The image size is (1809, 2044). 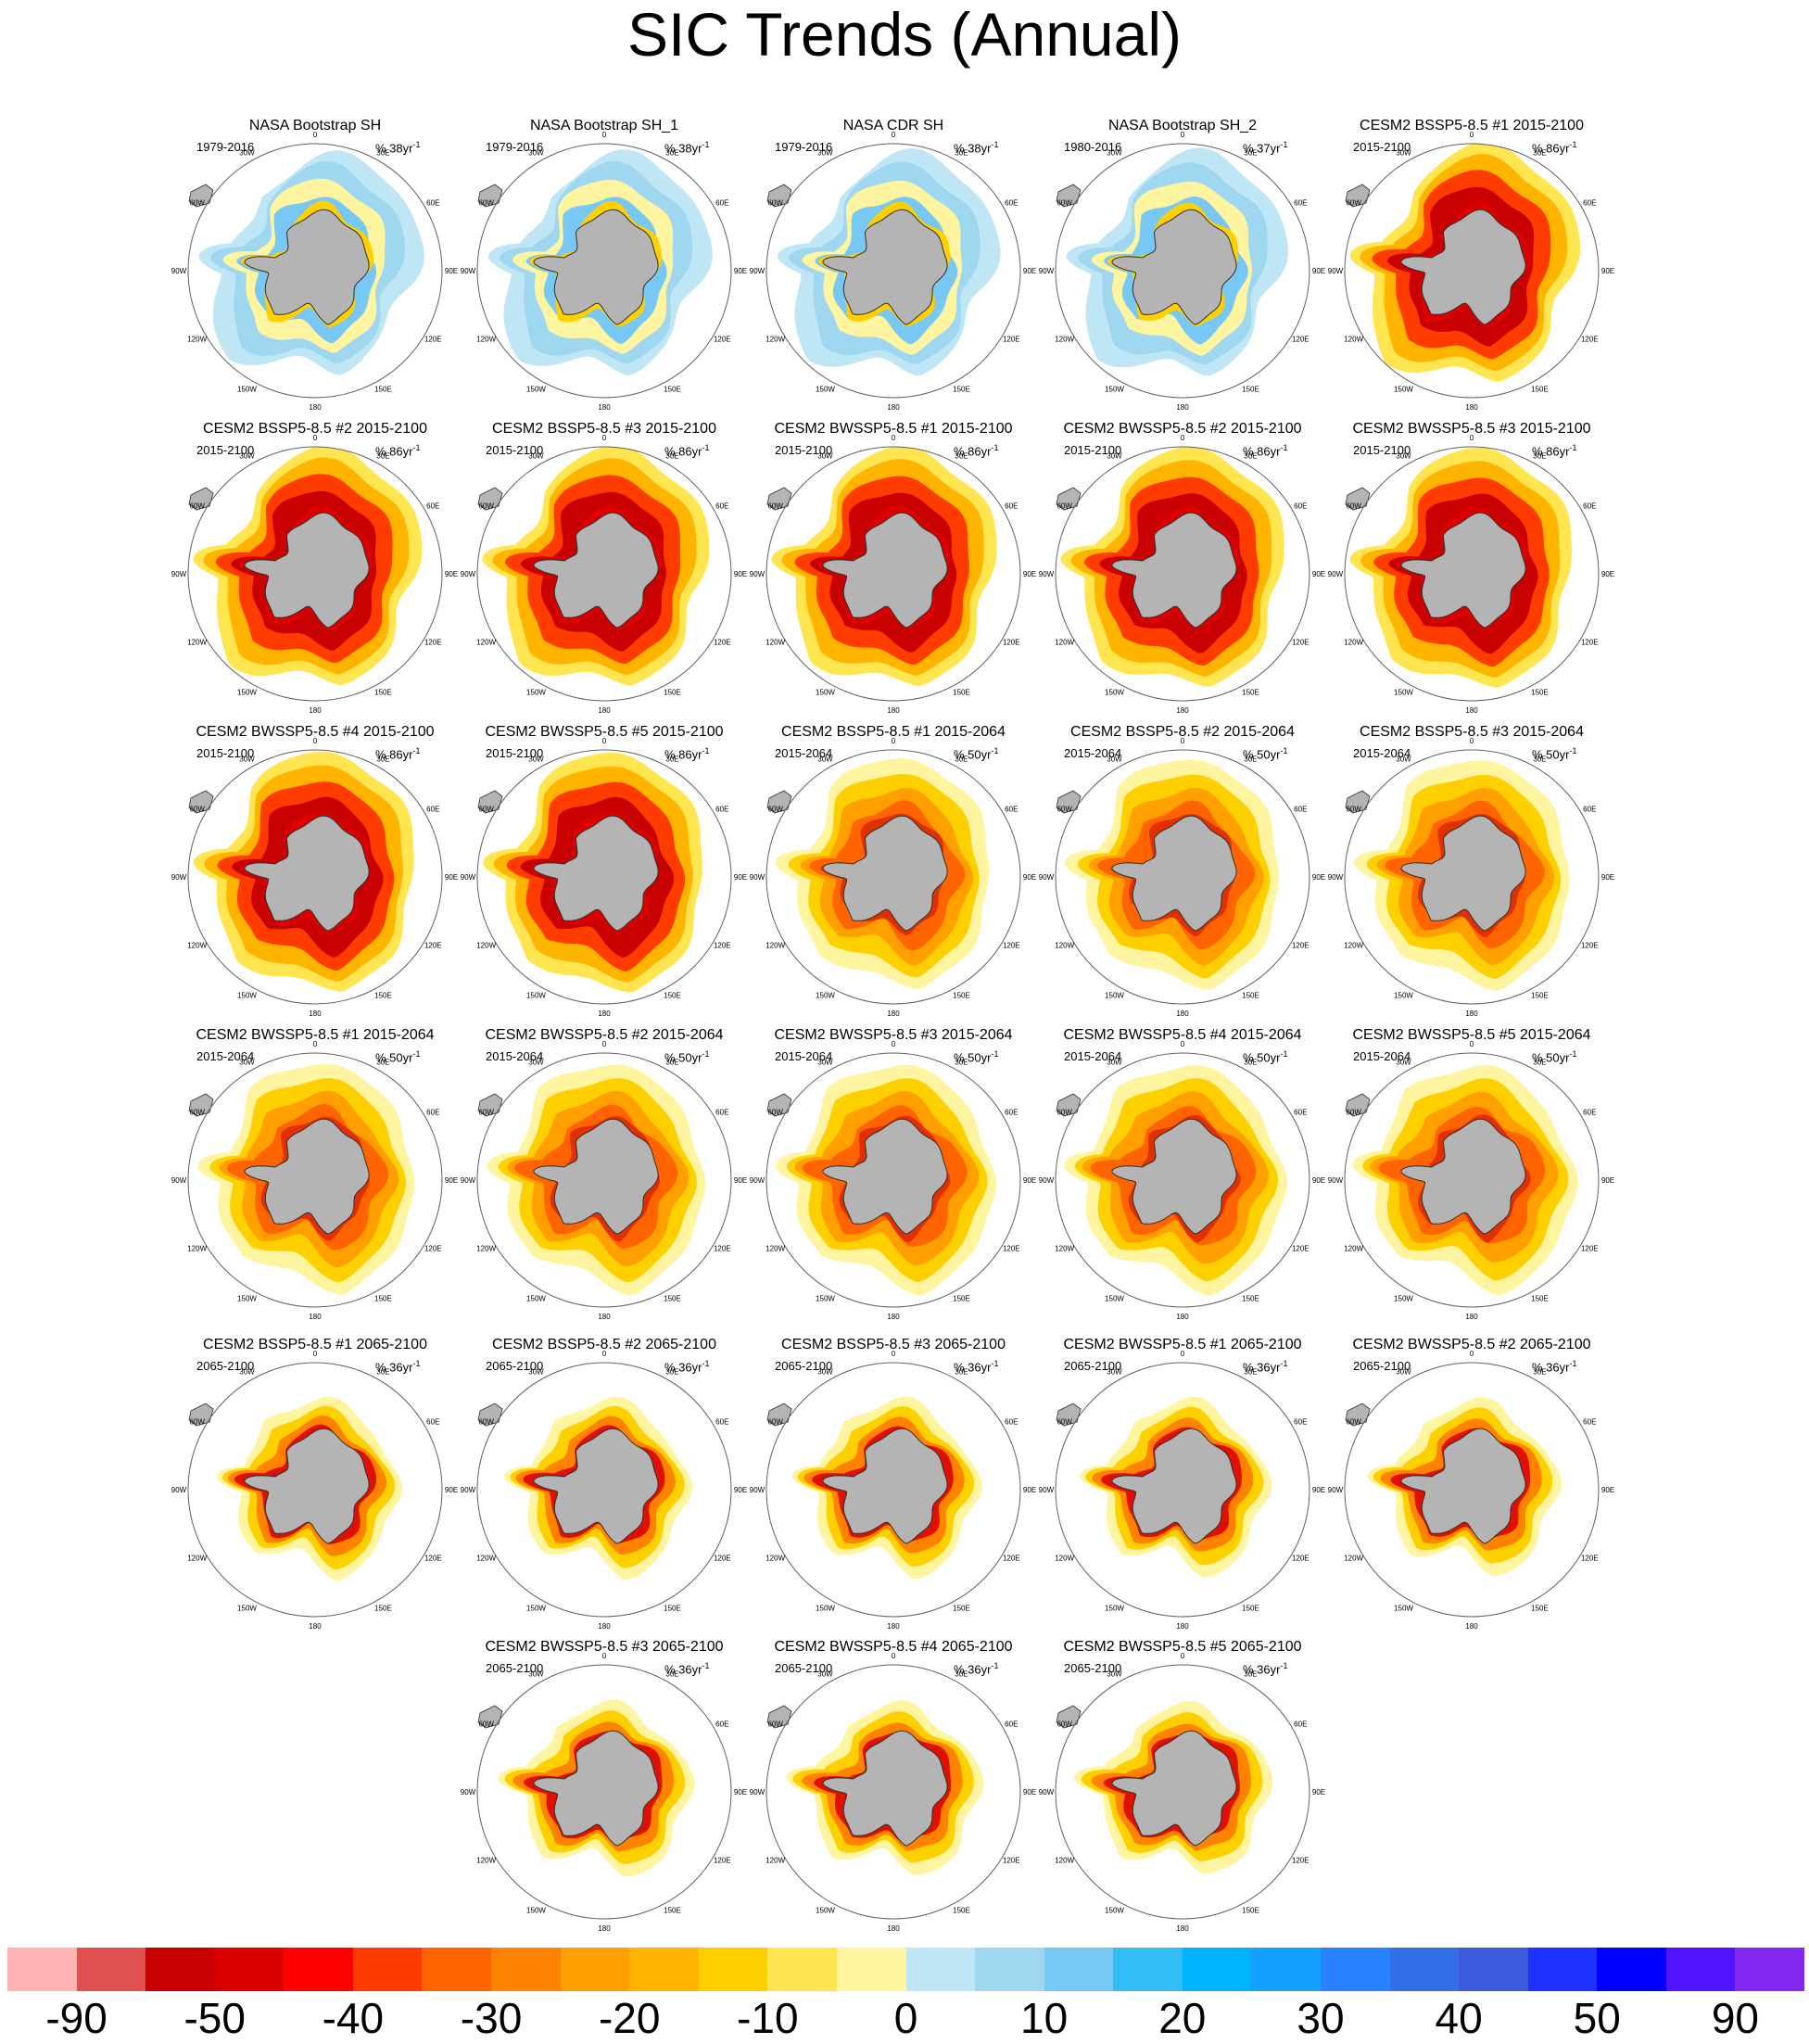 I want to click on panel-period: 2015-2064, so click(x=1093, y=753).